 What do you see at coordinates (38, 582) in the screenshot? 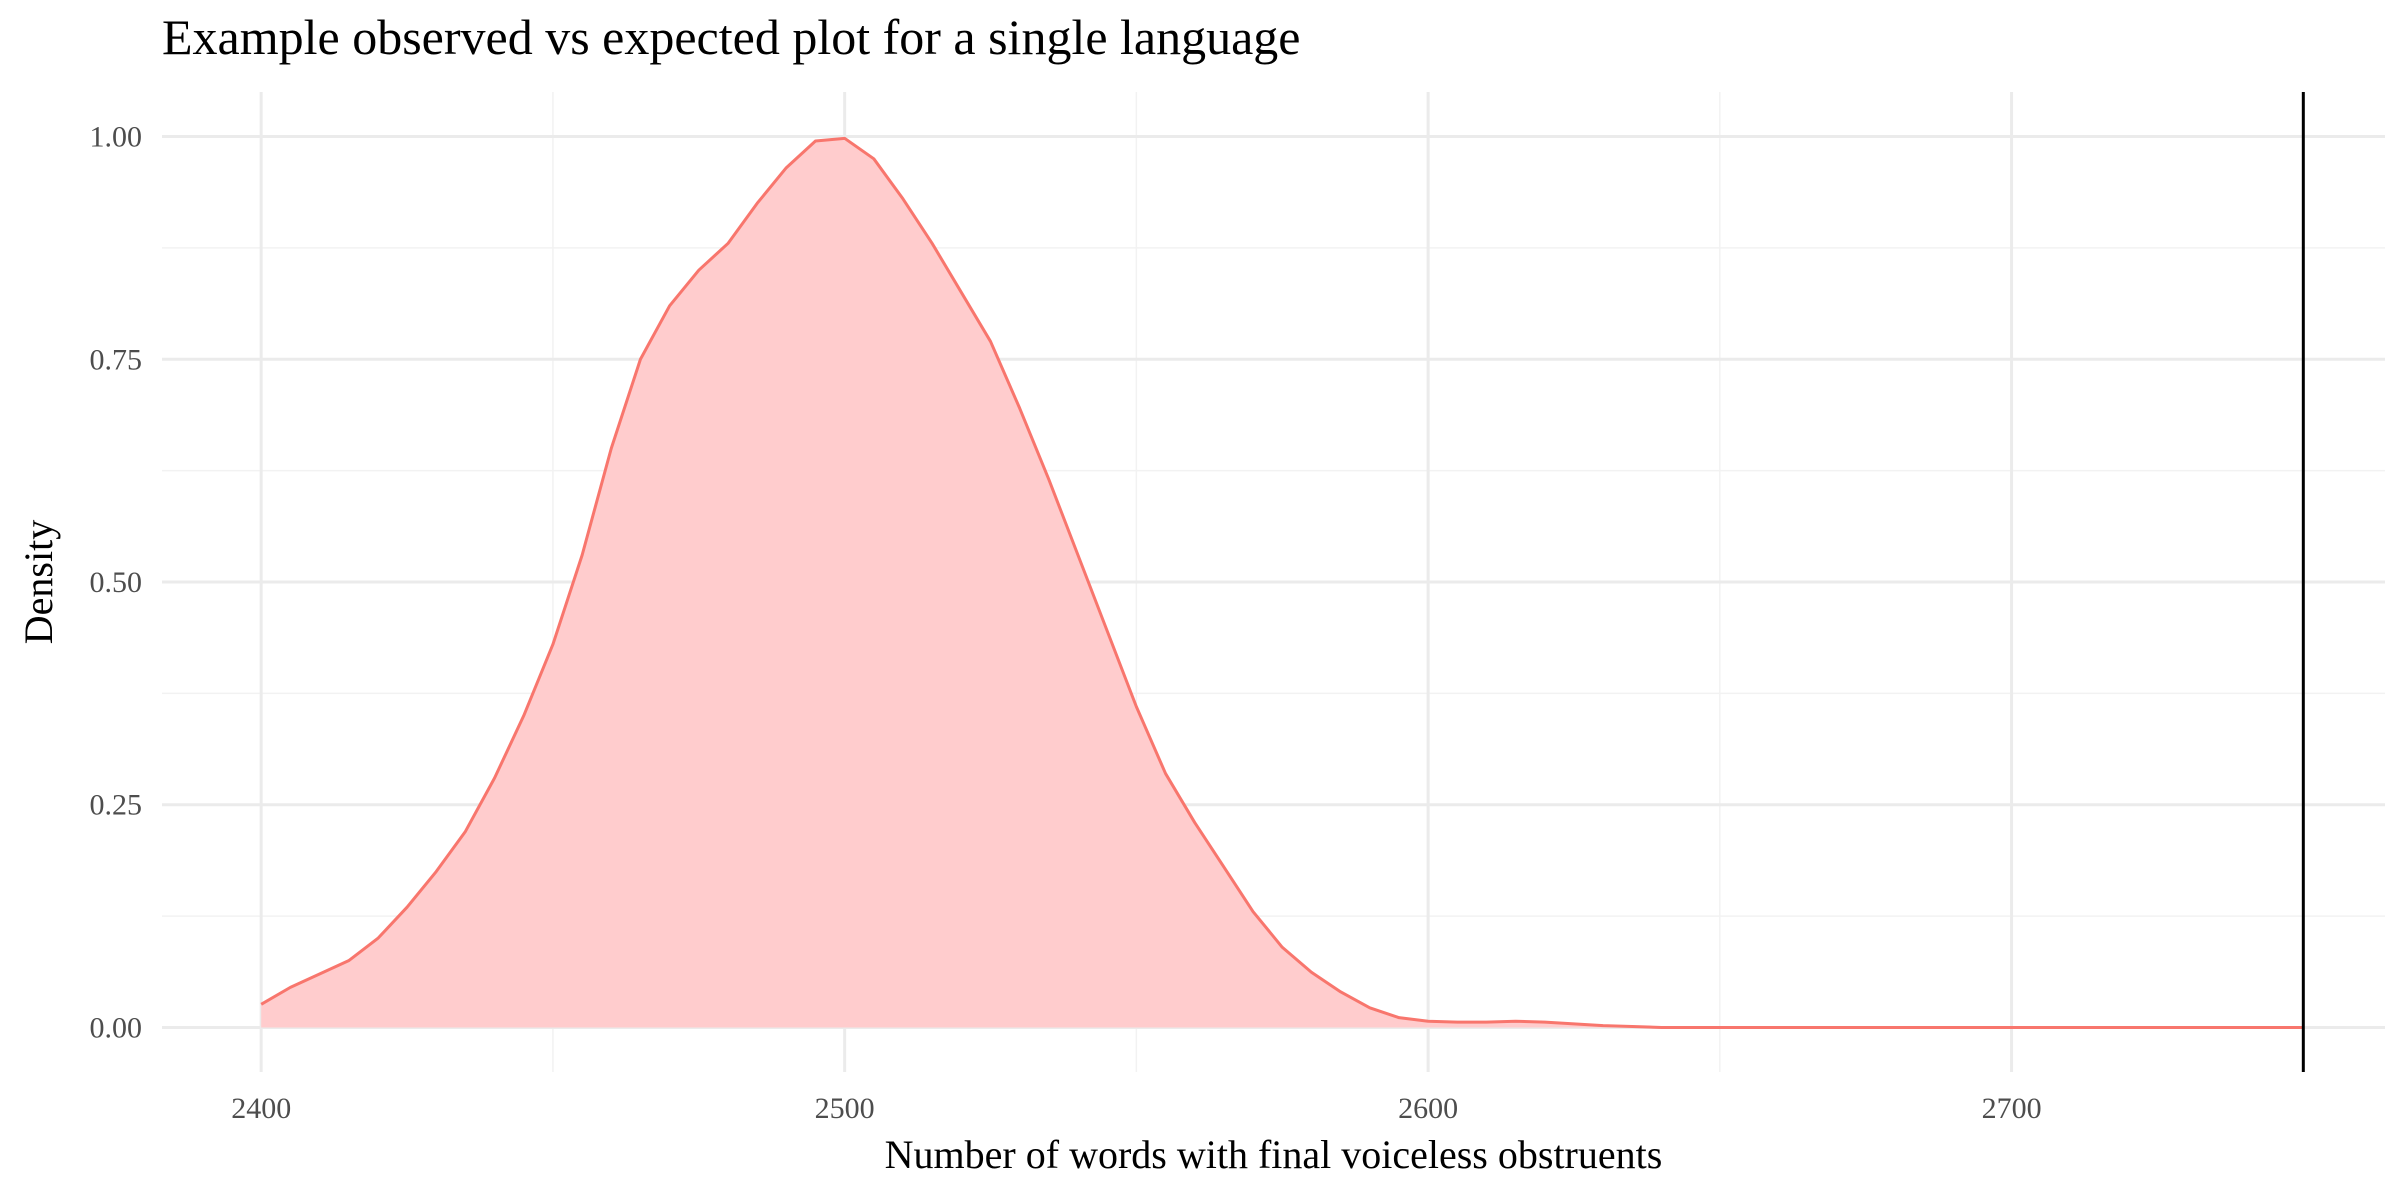
I see `y-axis-title: Density` at bounding box center [38, 582].